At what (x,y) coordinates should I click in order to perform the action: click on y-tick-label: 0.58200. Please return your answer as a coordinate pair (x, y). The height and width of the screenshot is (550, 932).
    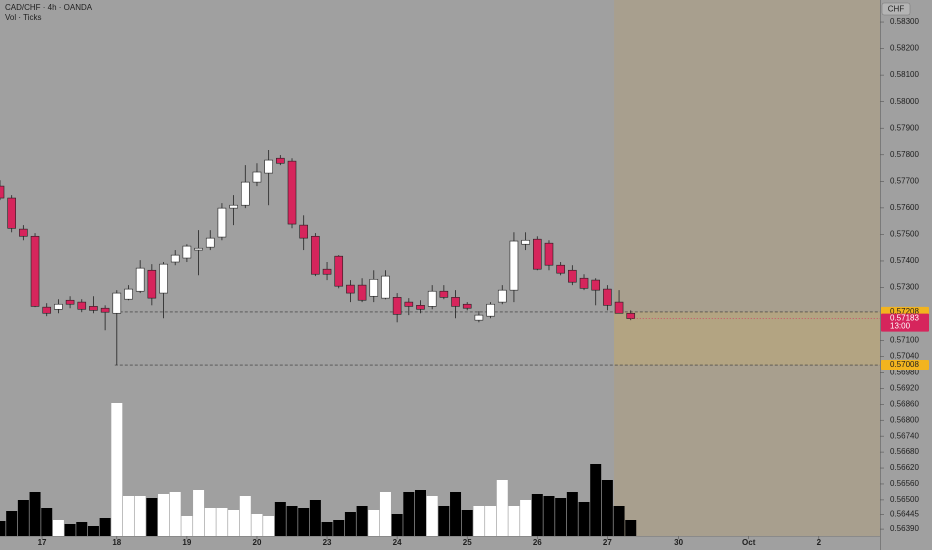
    Looking at the image, I should click on (904, 48).